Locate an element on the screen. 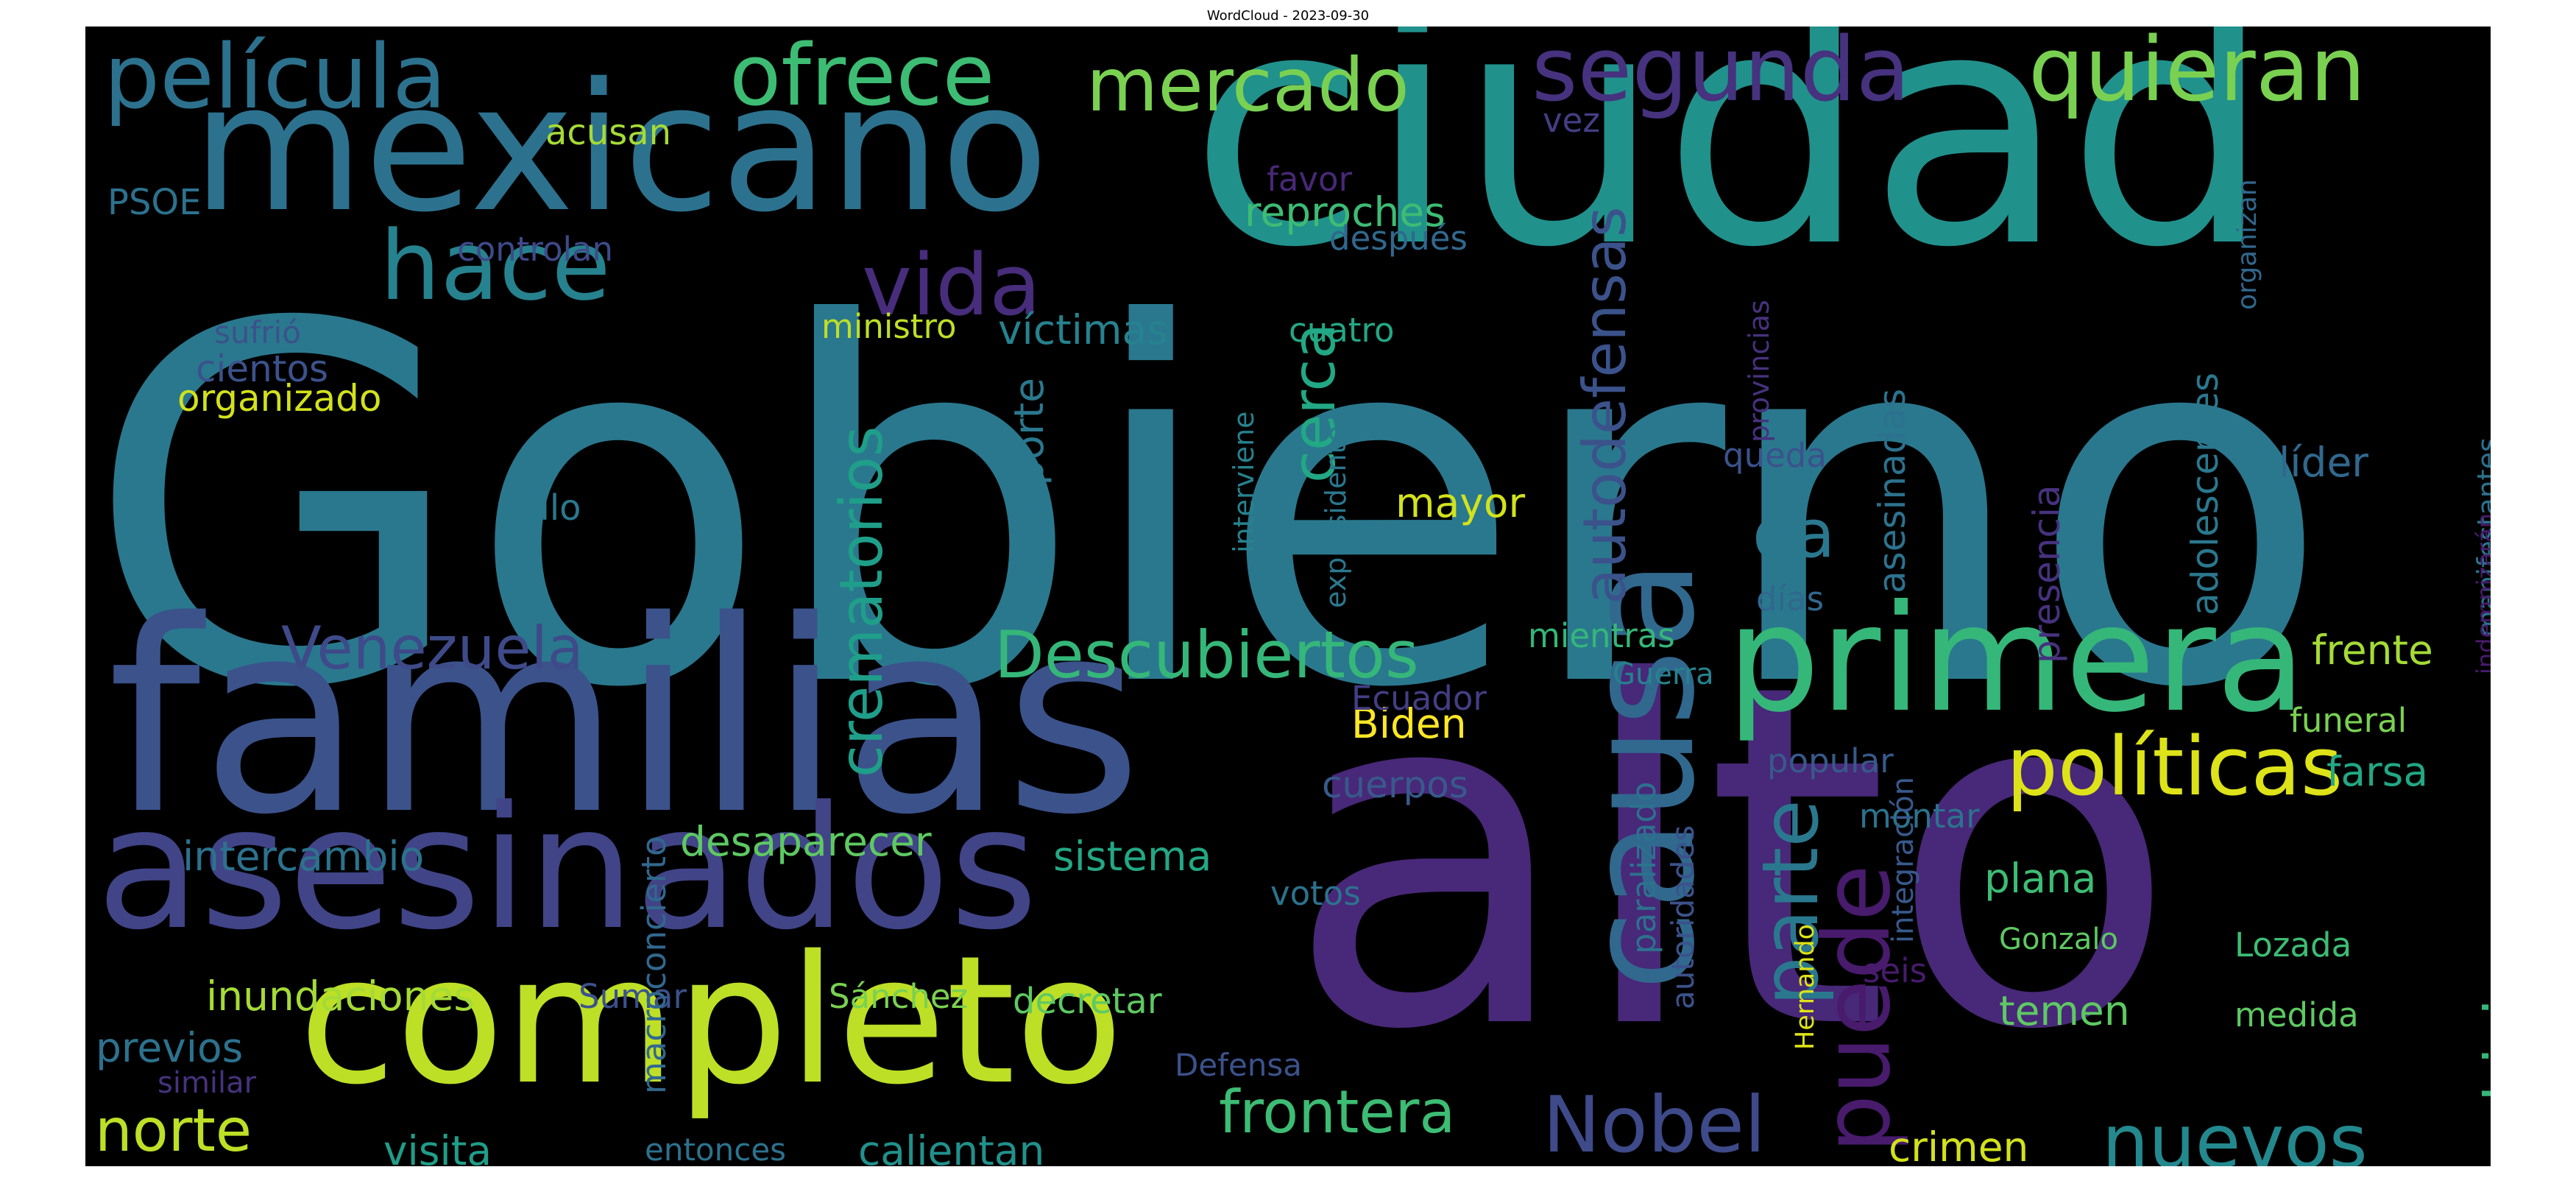  word-votos: votos is located at coordinates (1315, 893).